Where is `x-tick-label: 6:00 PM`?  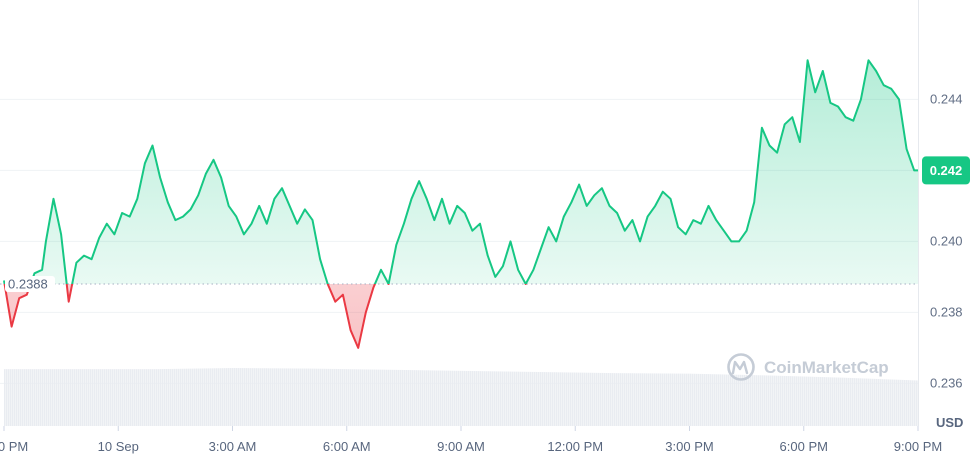 x-tick-label: 6:00 PM is located at coordinates (804, 446).